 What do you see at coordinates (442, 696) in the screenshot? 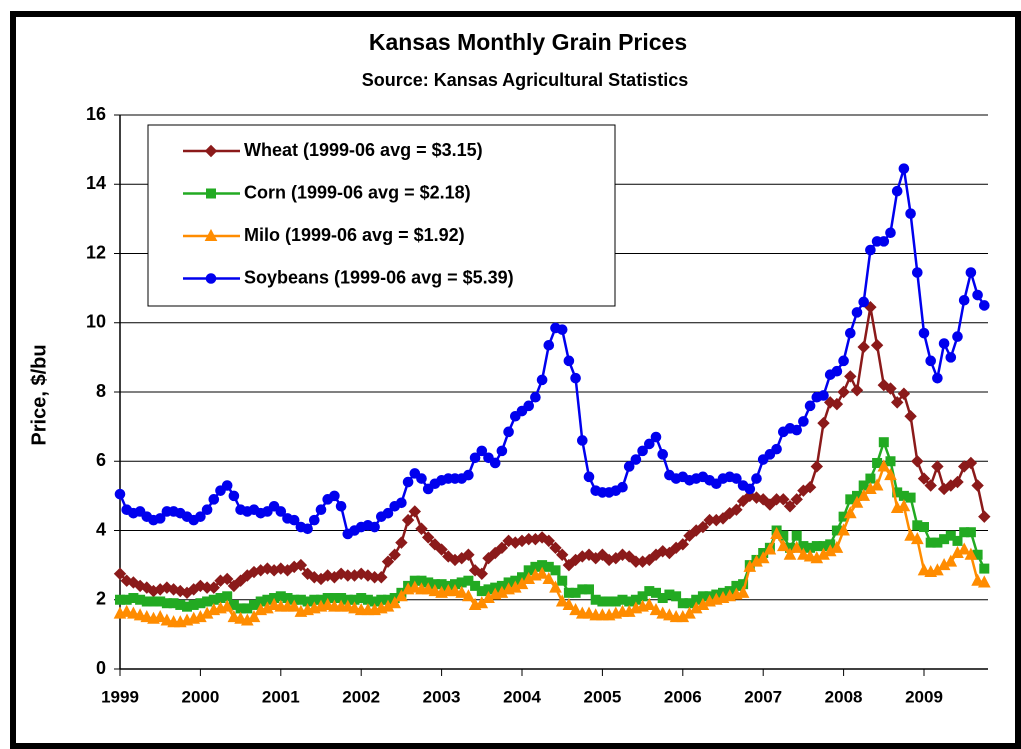
I see `x-tick-label: 2003` at bounding box center [442, 696].